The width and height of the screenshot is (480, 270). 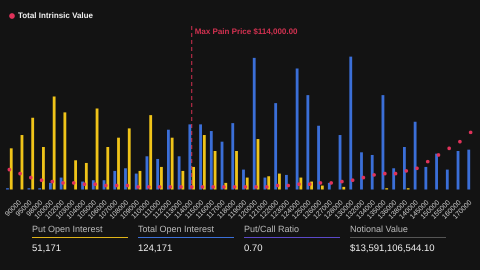 What do you see at coordinates (393, 248) in the screenshot?
I see `text: $13,591,106,544.10` at bounding box center [393, 248].